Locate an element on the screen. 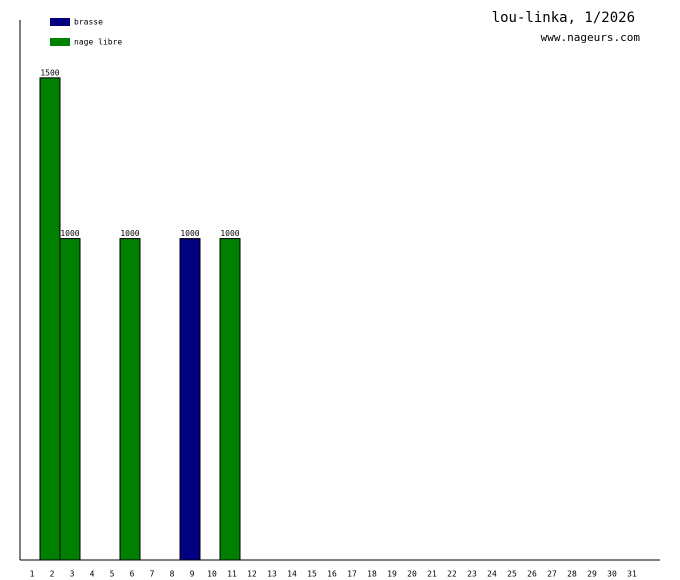 The height and width of the screenshot is (580, 680). x-tick-label: 30 is located at coordinates (612, 574).